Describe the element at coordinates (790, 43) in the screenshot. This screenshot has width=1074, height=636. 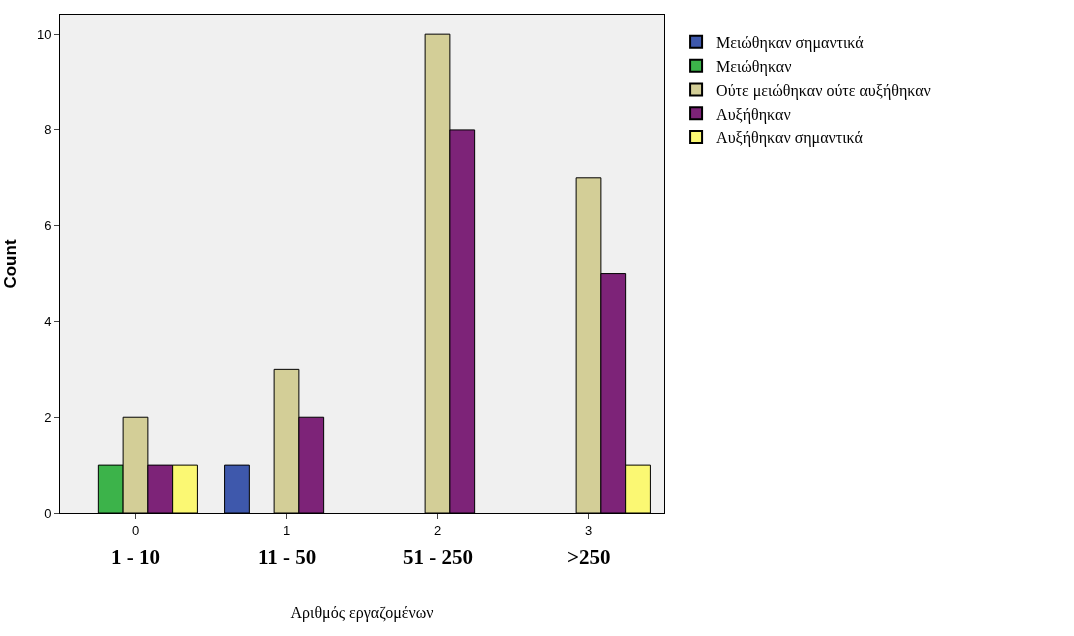
I see `legend-label: Μειώθηκαν σημαντικά` at that location.